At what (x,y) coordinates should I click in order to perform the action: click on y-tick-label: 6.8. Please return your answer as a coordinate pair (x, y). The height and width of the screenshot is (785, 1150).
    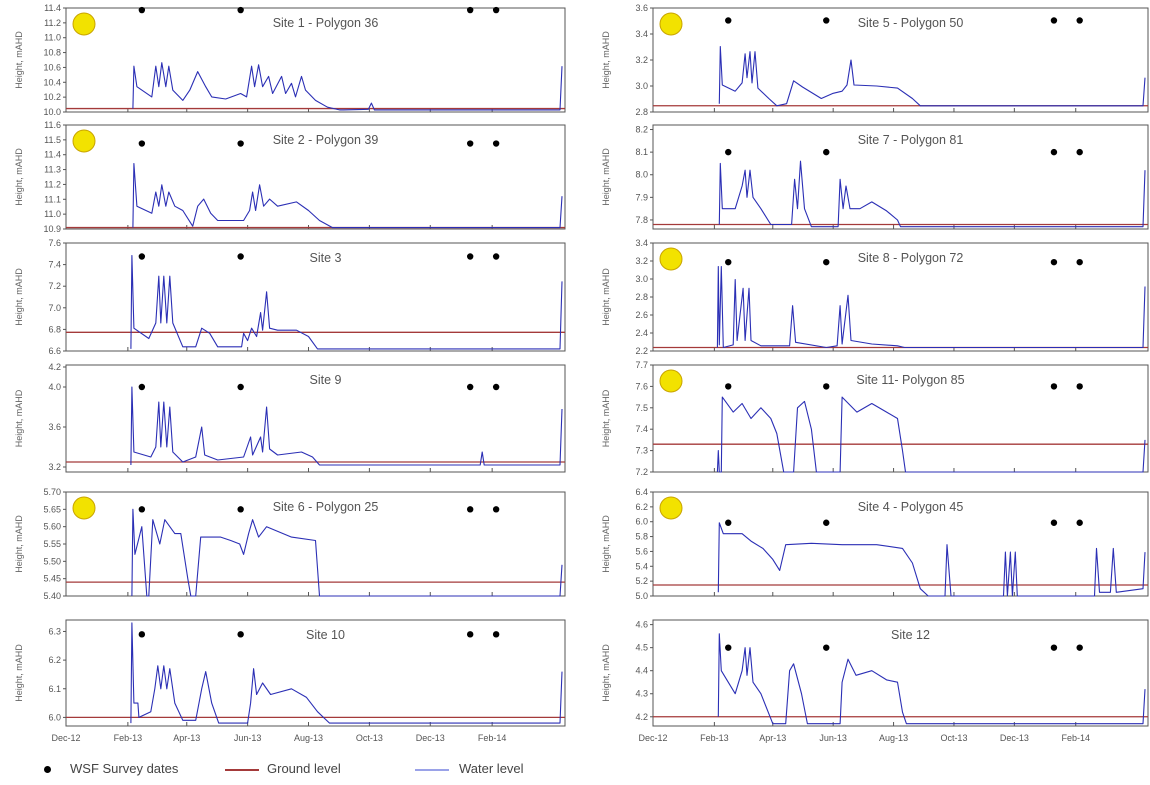
    Looking at the image, I should click on (54, 329).